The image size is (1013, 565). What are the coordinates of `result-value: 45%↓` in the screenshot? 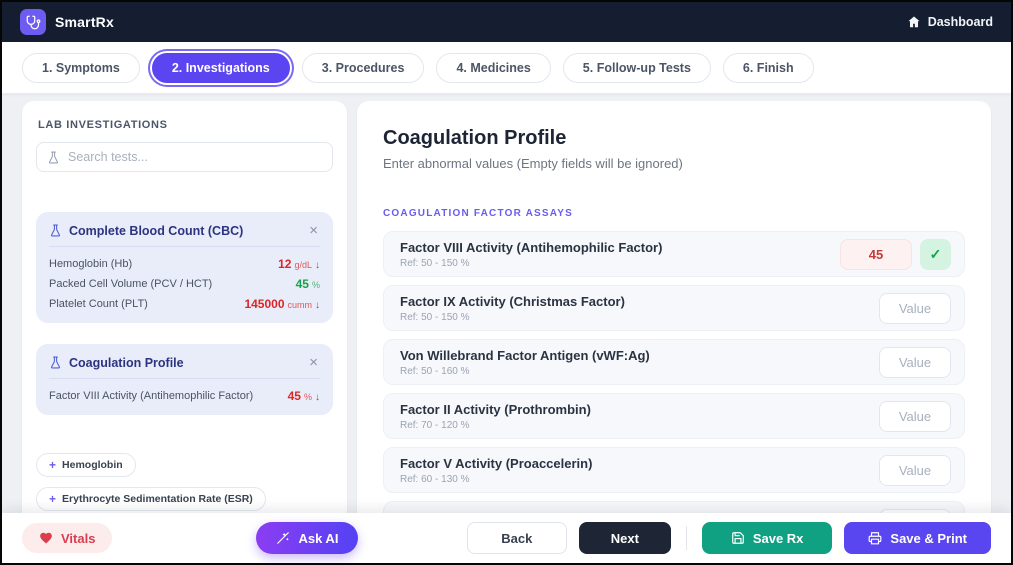 It's located at (307, 284).